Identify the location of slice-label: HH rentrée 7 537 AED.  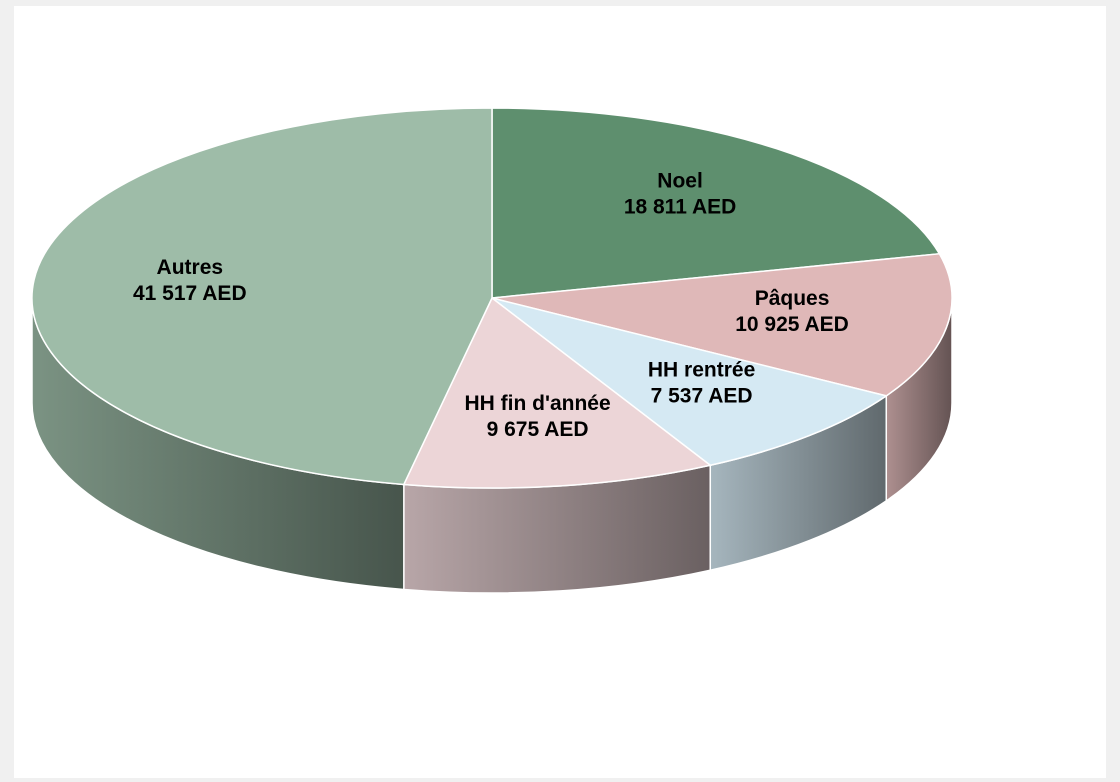
(701, 383).